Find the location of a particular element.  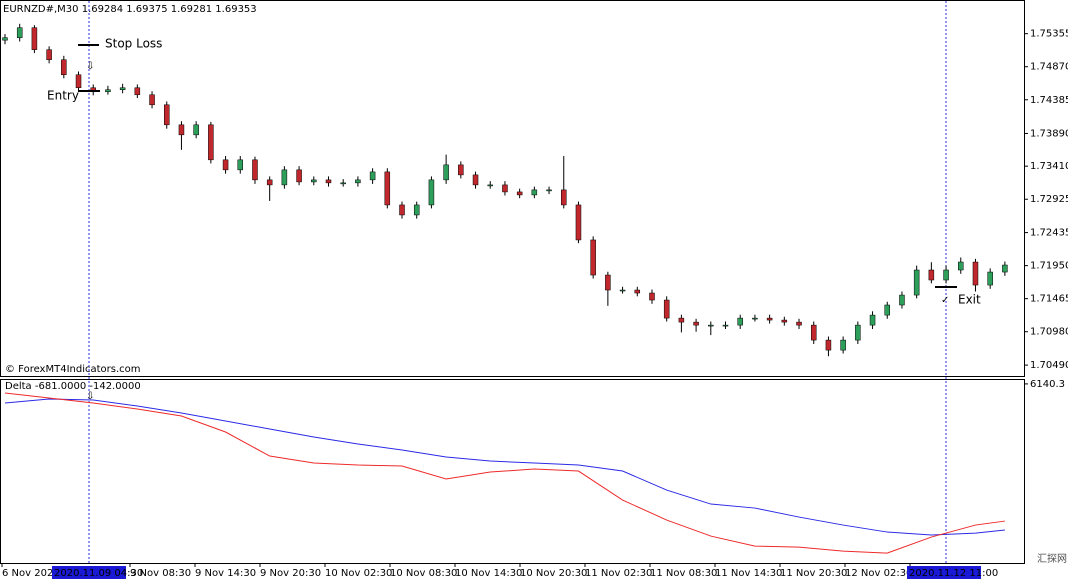

x-tick-label: 11 Nov 14:30 is located at coordinates (748, 573).